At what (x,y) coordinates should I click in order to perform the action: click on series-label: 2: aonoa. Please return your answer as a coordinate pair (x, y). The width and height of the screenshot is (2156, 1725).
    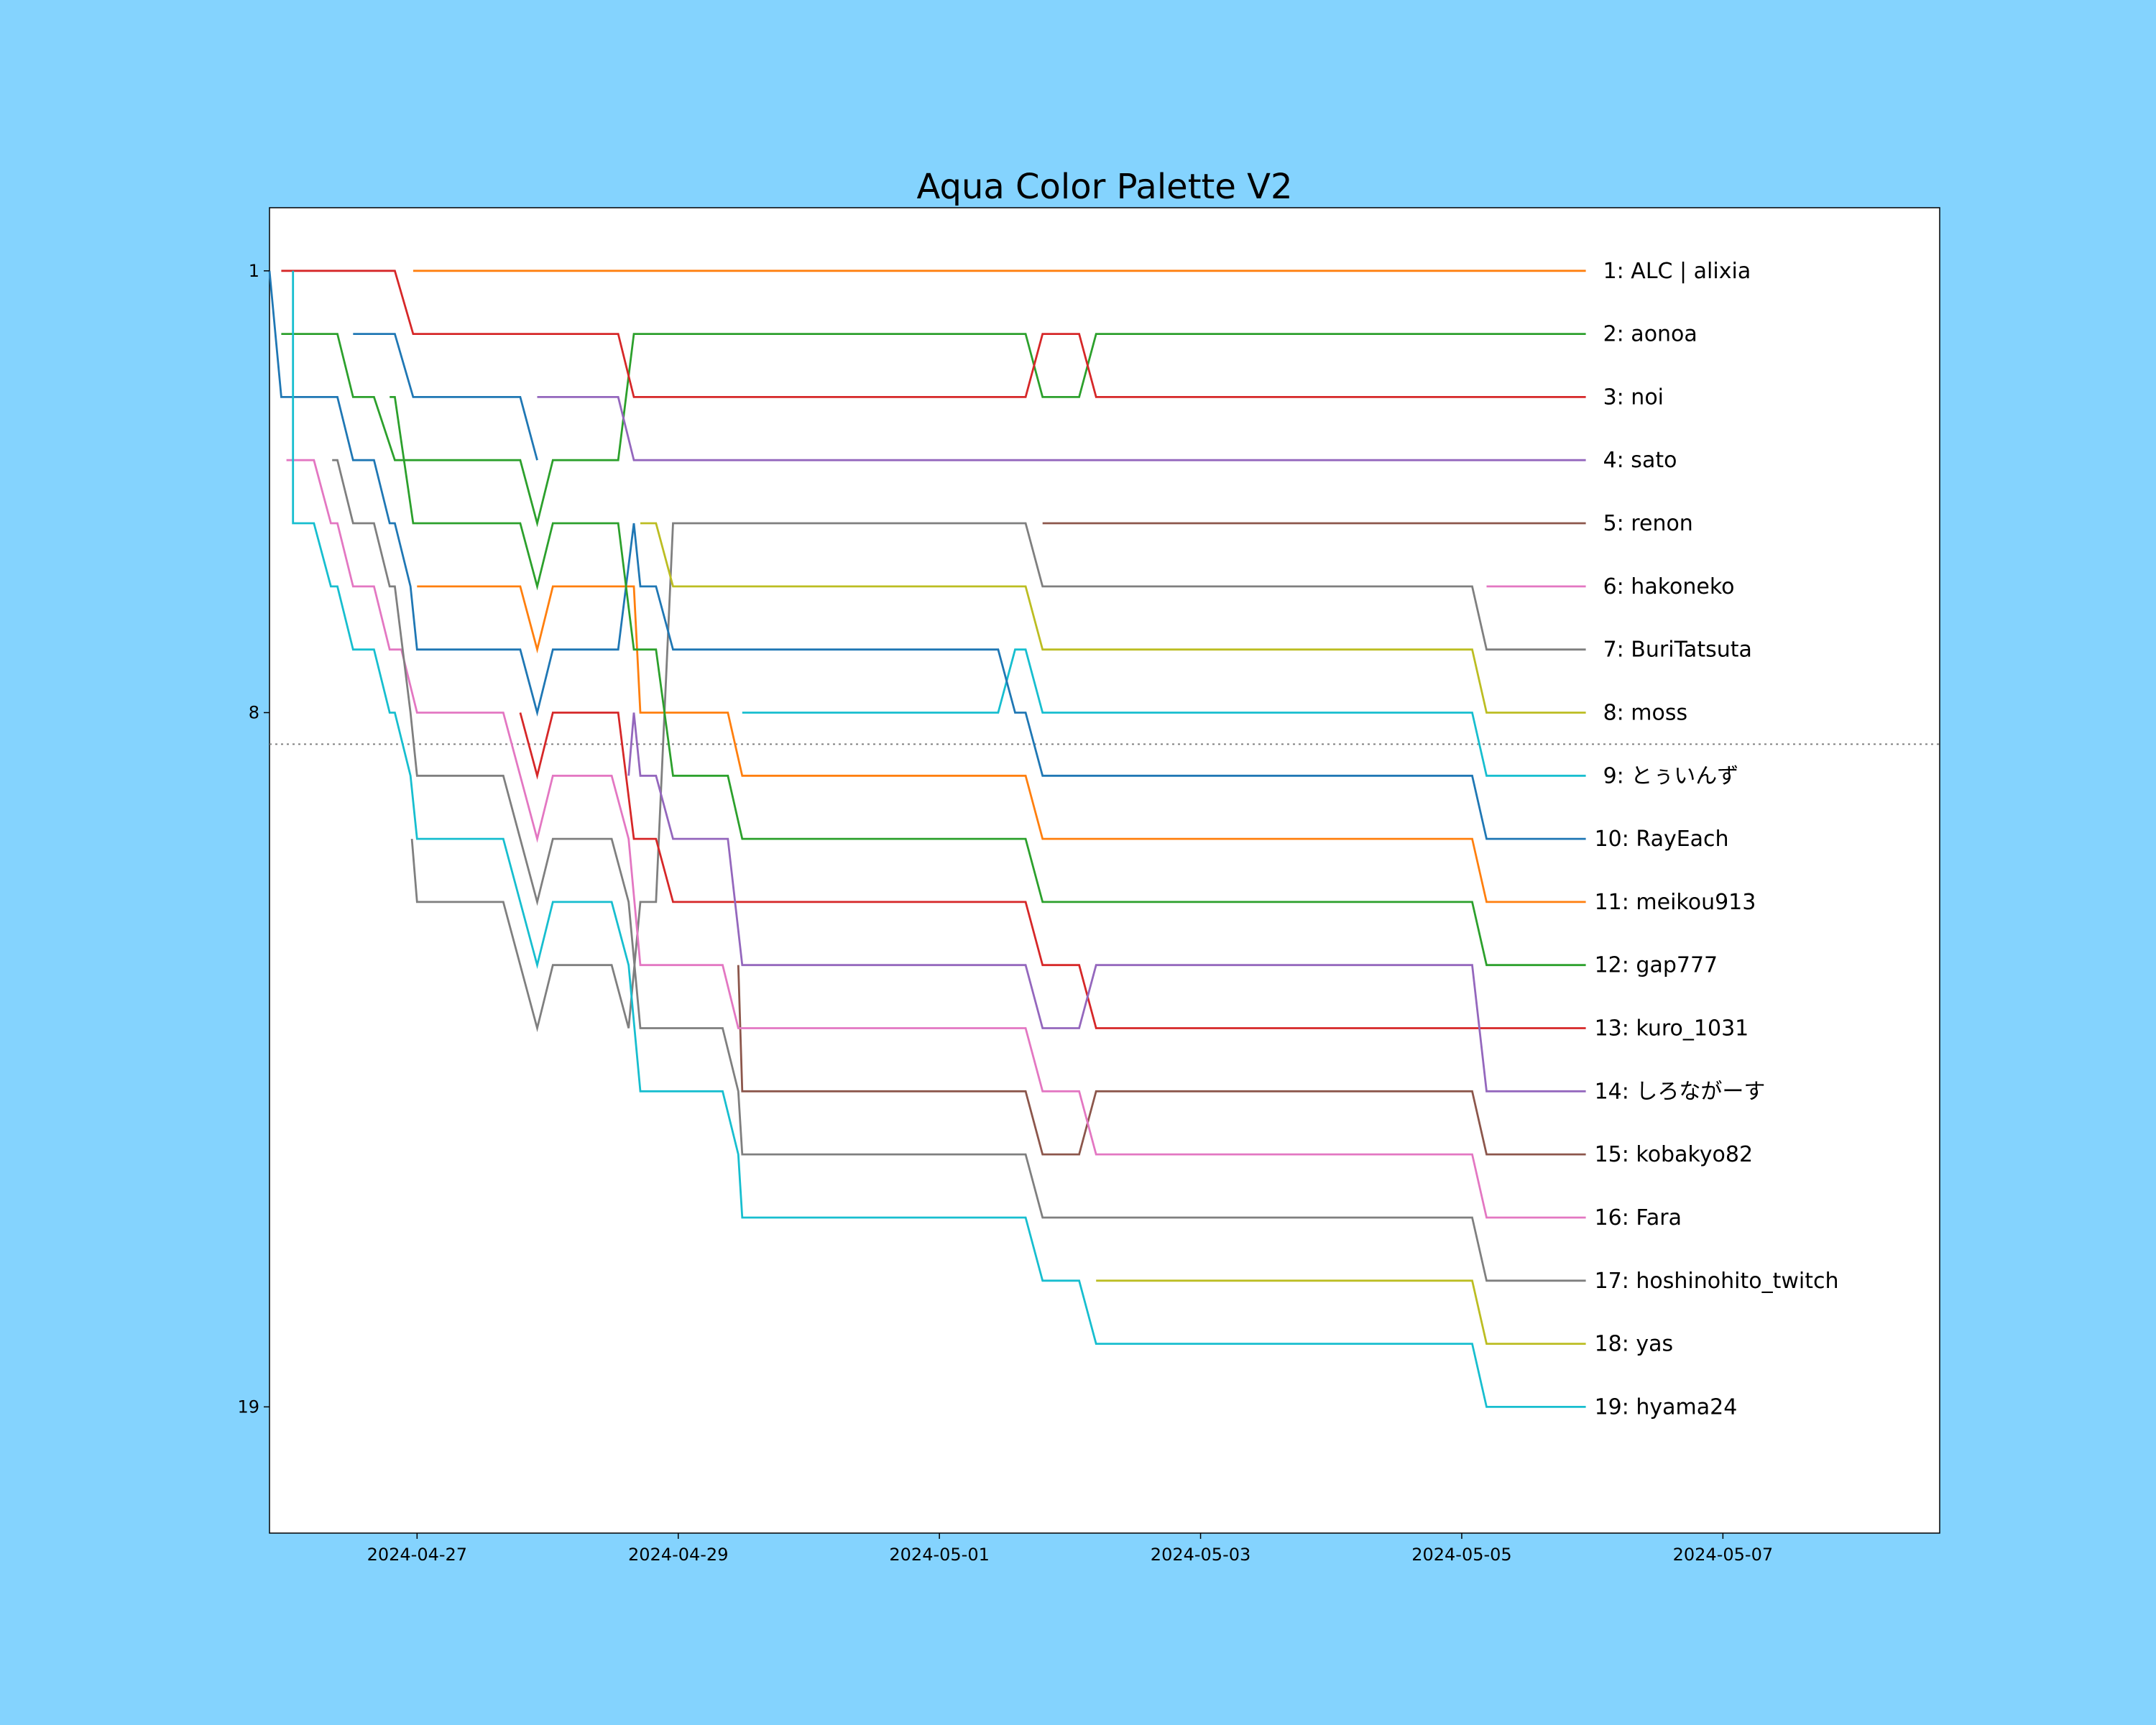
    Looking at the image, I should click on (1650, 334).